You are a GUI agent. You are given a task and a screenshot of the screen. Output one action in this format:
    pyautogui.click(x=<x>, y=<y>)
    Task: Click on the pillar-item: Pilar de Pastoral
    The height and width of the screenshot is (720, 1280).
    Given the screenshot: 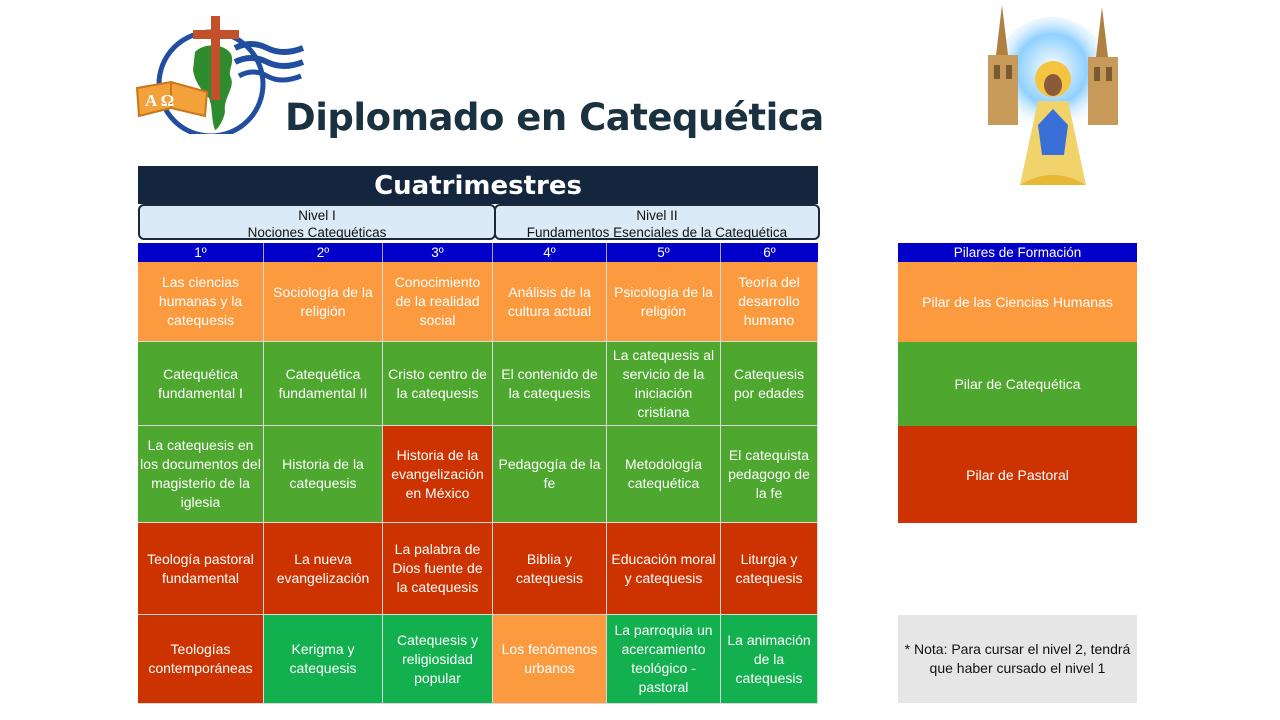 What is the action you would take?
    pyautogui.click(x=1017, y=474)
    